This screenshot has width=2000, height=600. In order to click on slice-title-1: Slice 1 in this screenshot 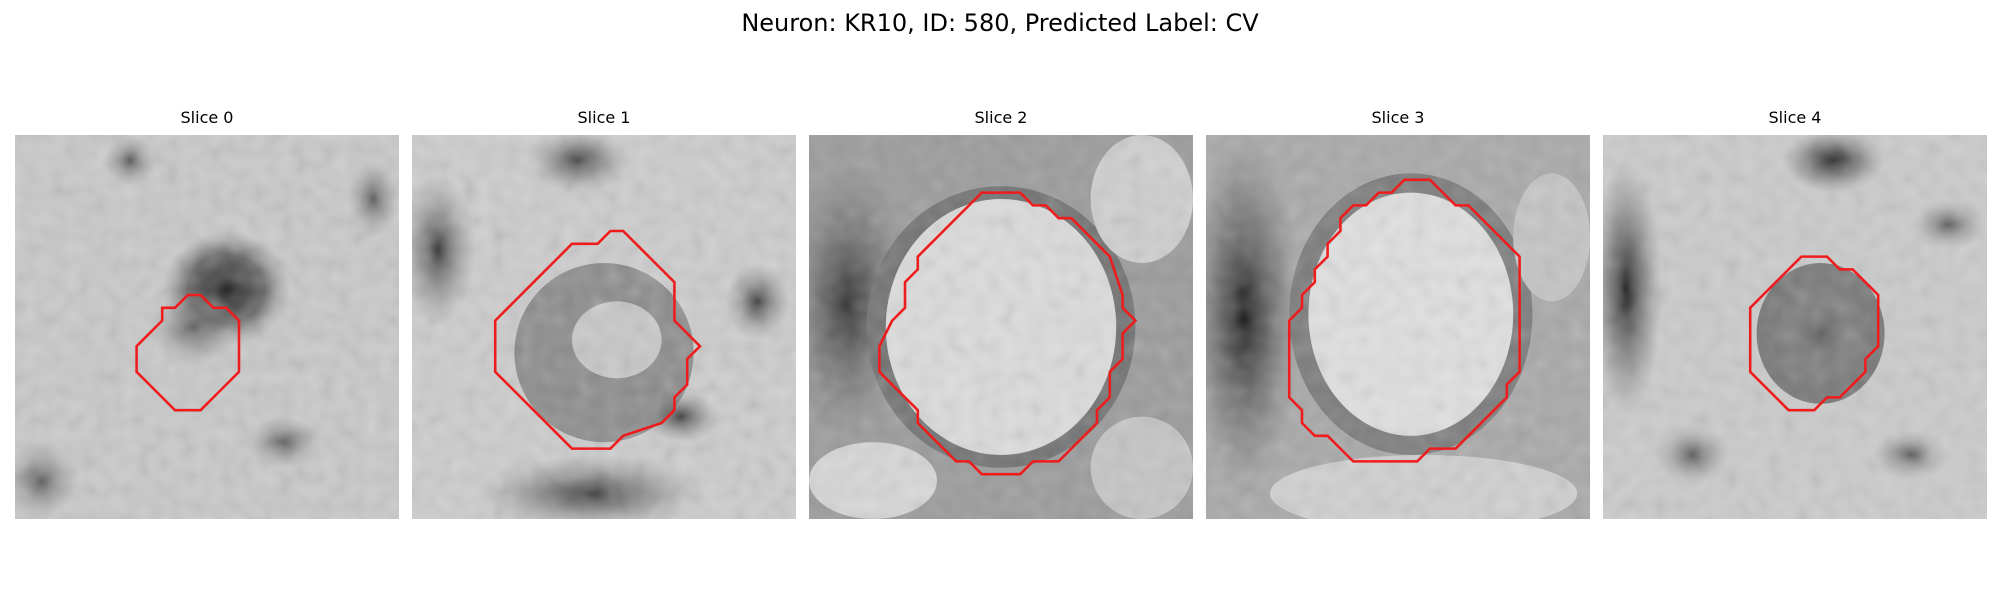, I will do `click(604, 117)`.